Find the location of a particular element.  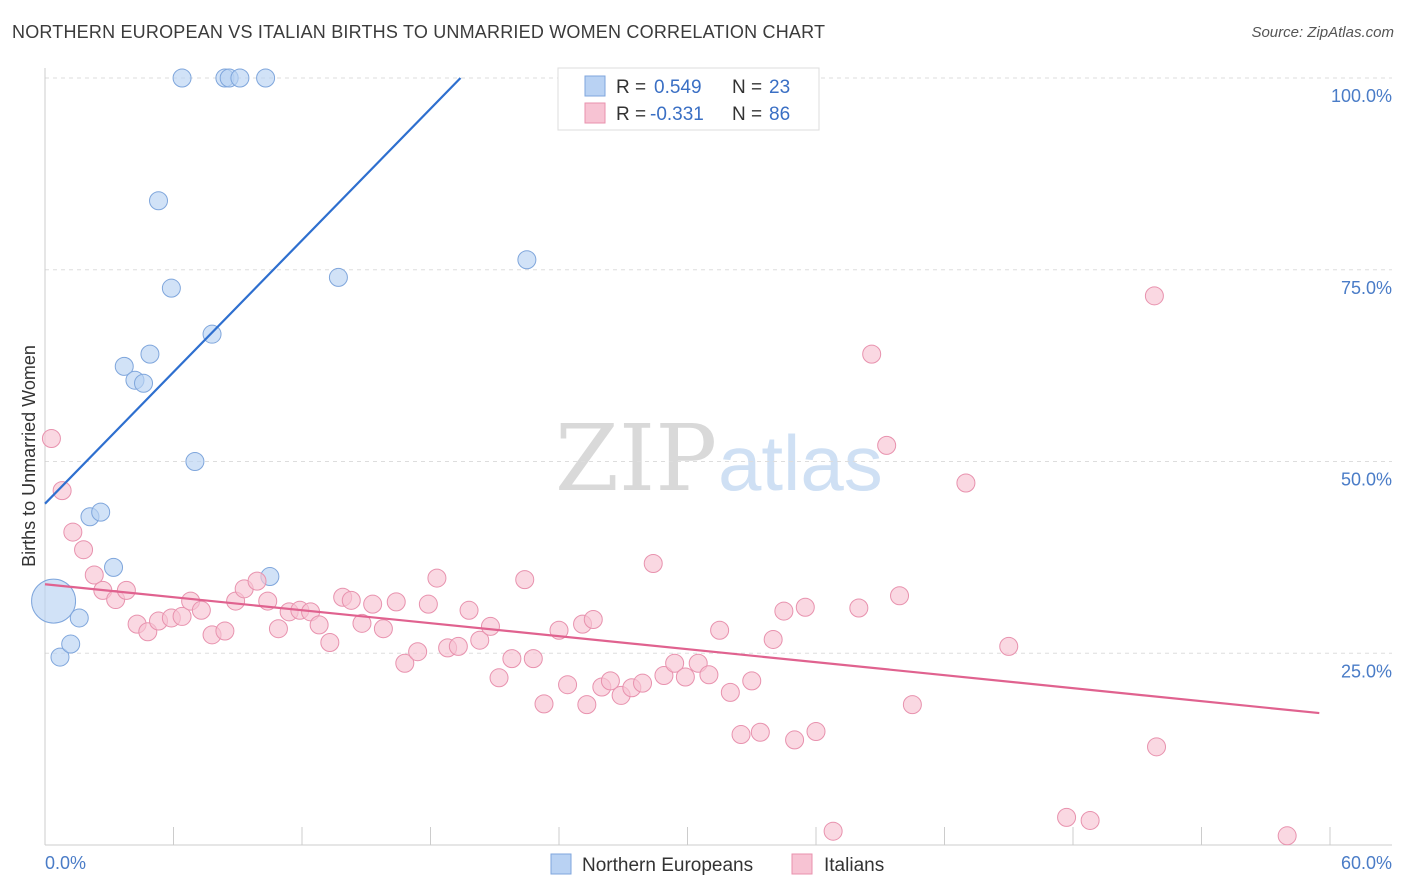

y-tick-label-0: 25.0% is located at coordinates (1366, 671).